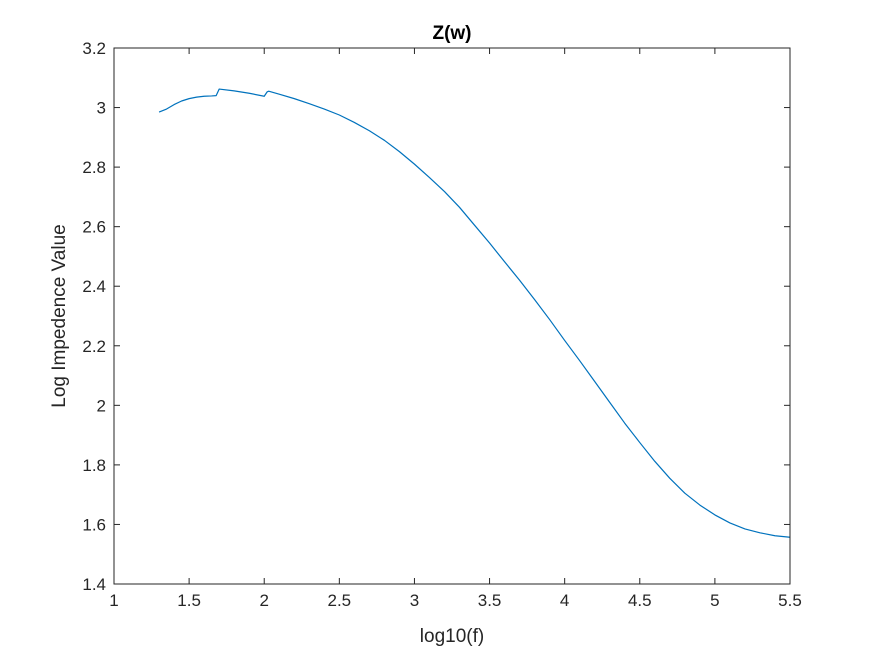  Describe the element at coordinates (94, 584) in the screenshot. I see `y-tick-label: 1.4` at that location.